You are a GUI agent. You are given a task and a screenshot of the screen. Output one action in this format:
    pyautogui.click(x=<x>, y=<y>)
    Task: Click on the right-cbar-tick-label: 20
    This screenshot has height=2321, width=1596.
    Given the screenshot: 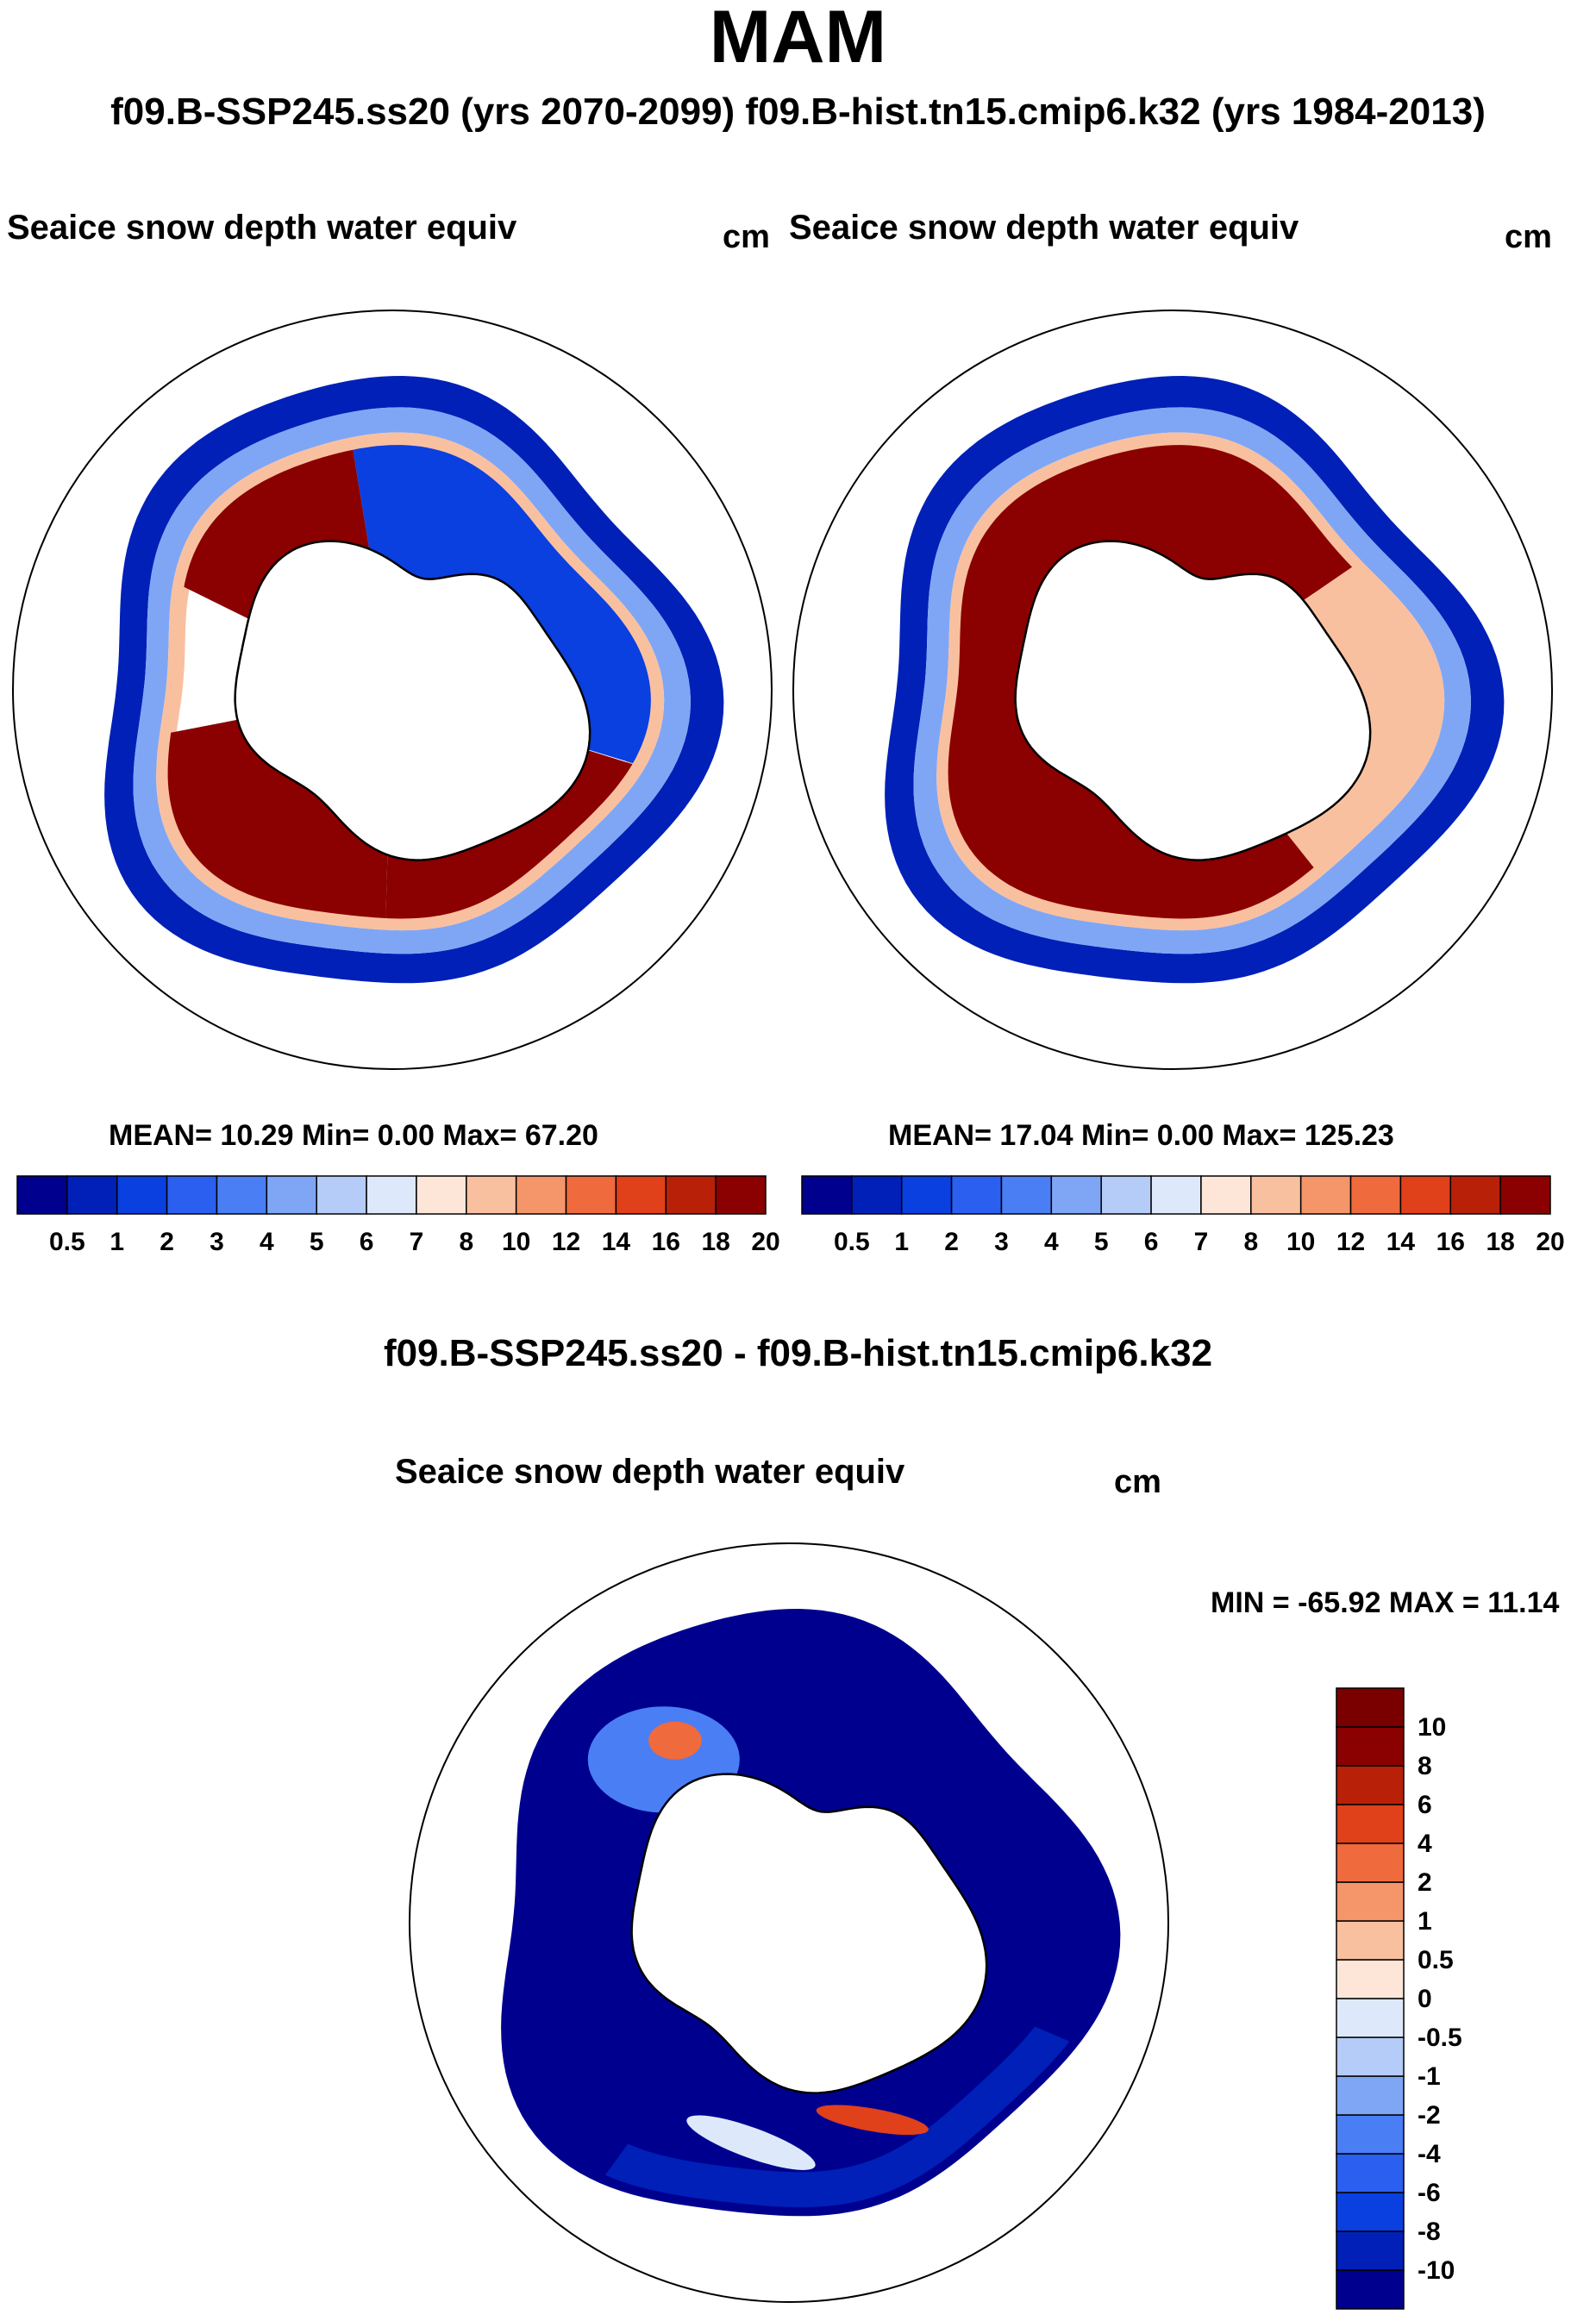 What is the action you would take?
    pyautogui.click(x=1550, y=1242)
    